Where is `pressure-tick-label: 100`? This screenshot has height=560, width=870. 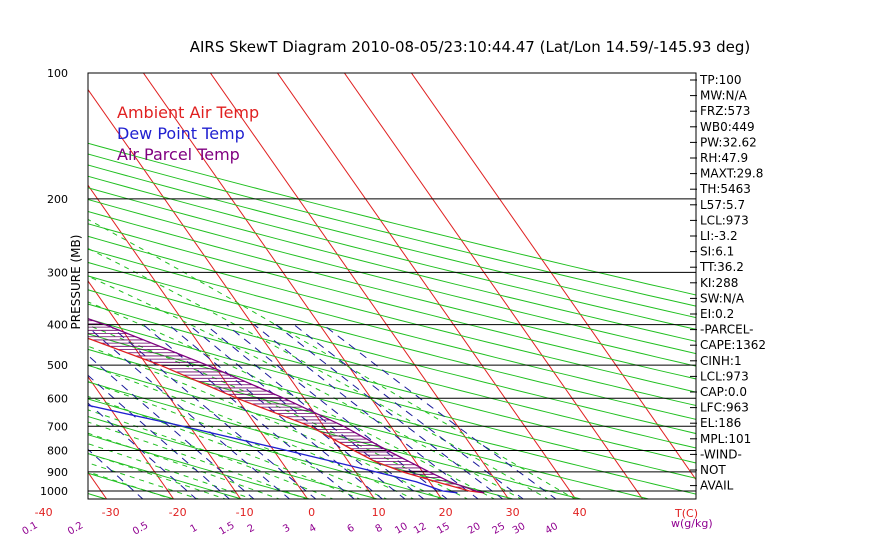 pressure-tick-label: 100 is located at coordinates (57, 73).